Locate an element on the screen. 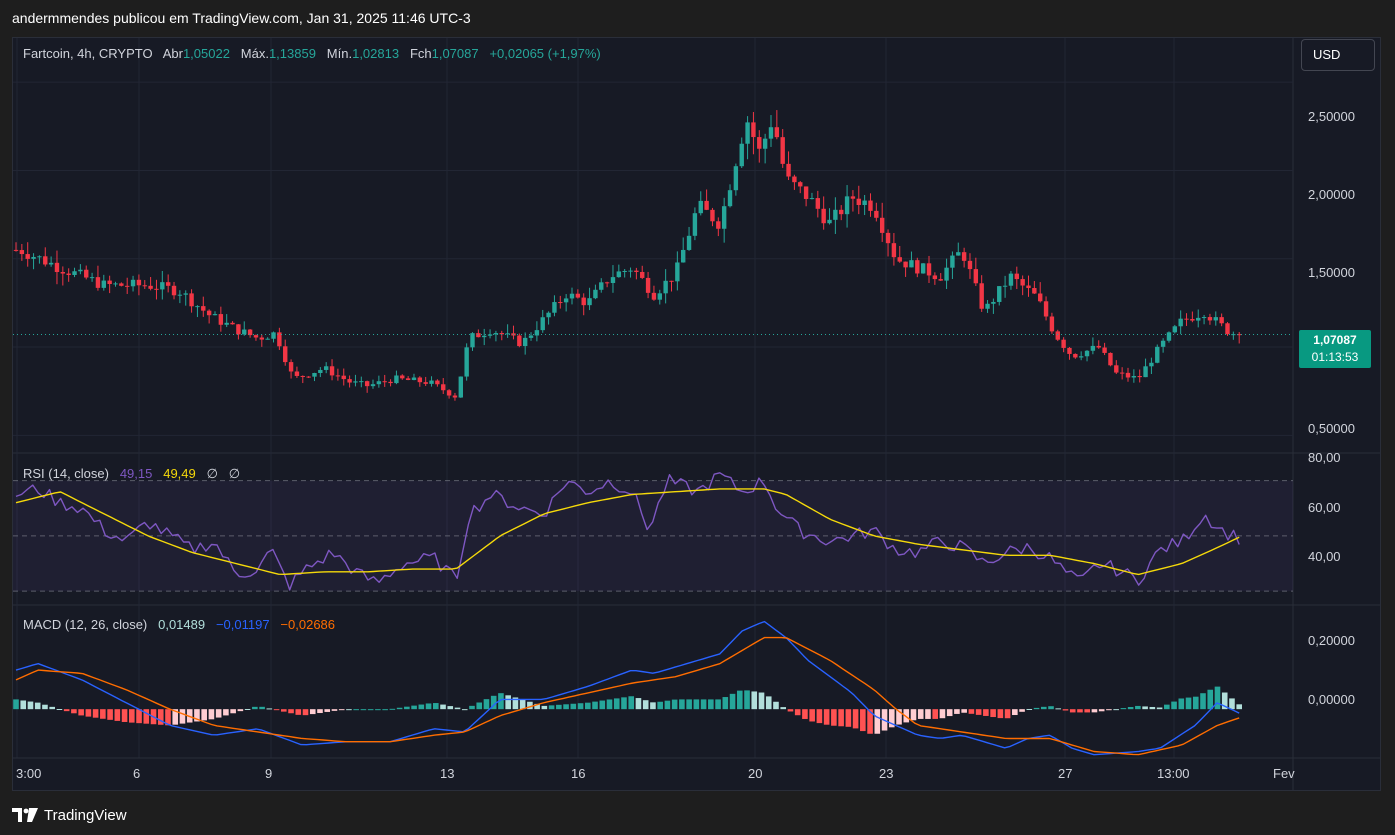 The width and height of the screenshot is (1395, 835). time-axis-label: 3:00 is located at coordinates (29, 773).